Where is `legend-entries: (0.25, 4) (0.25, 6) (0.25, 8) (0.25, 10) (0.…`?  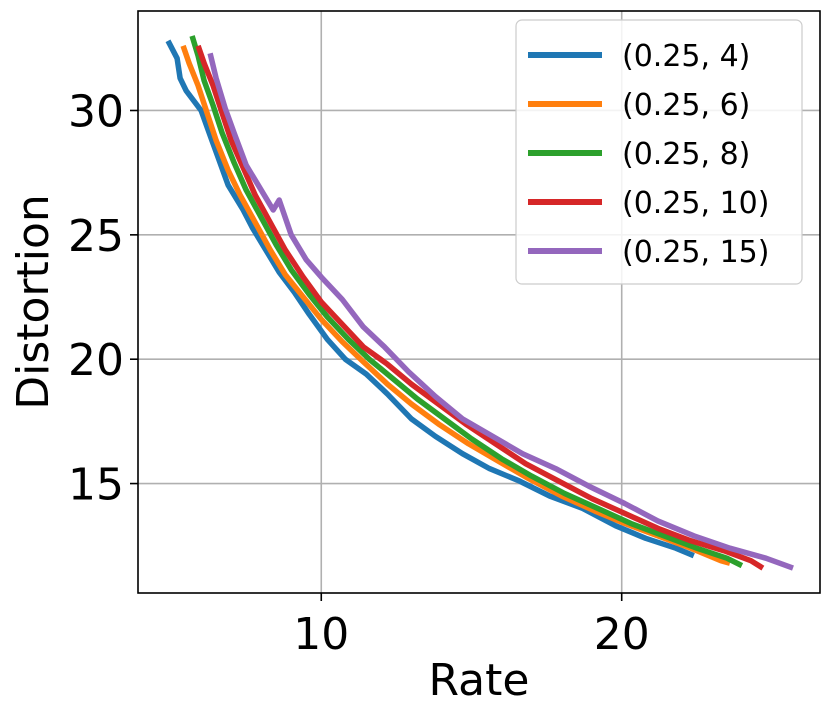 legend-entries: (0.25, 4) (0.25, 6) (0.25, 8) (0.25, 10) (0.… is located at coordinates (648, 154).